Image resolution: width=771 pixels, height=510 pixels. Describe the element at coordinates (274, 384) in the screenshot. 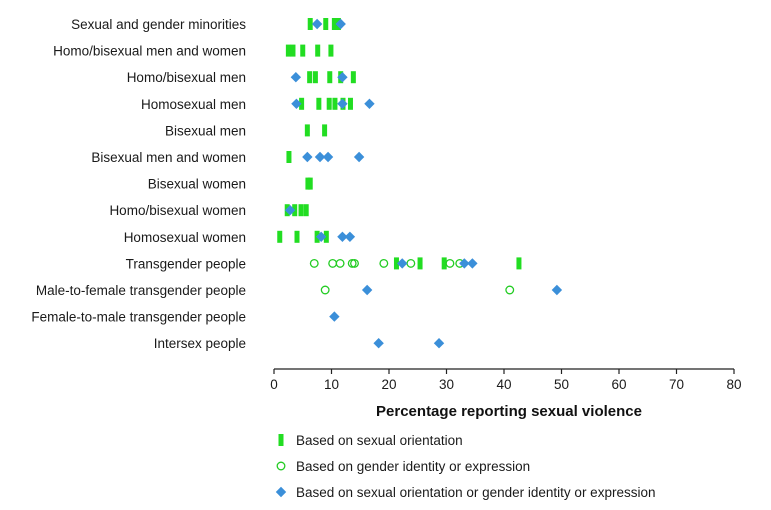

I see `x-tick-label: 0` at that location.